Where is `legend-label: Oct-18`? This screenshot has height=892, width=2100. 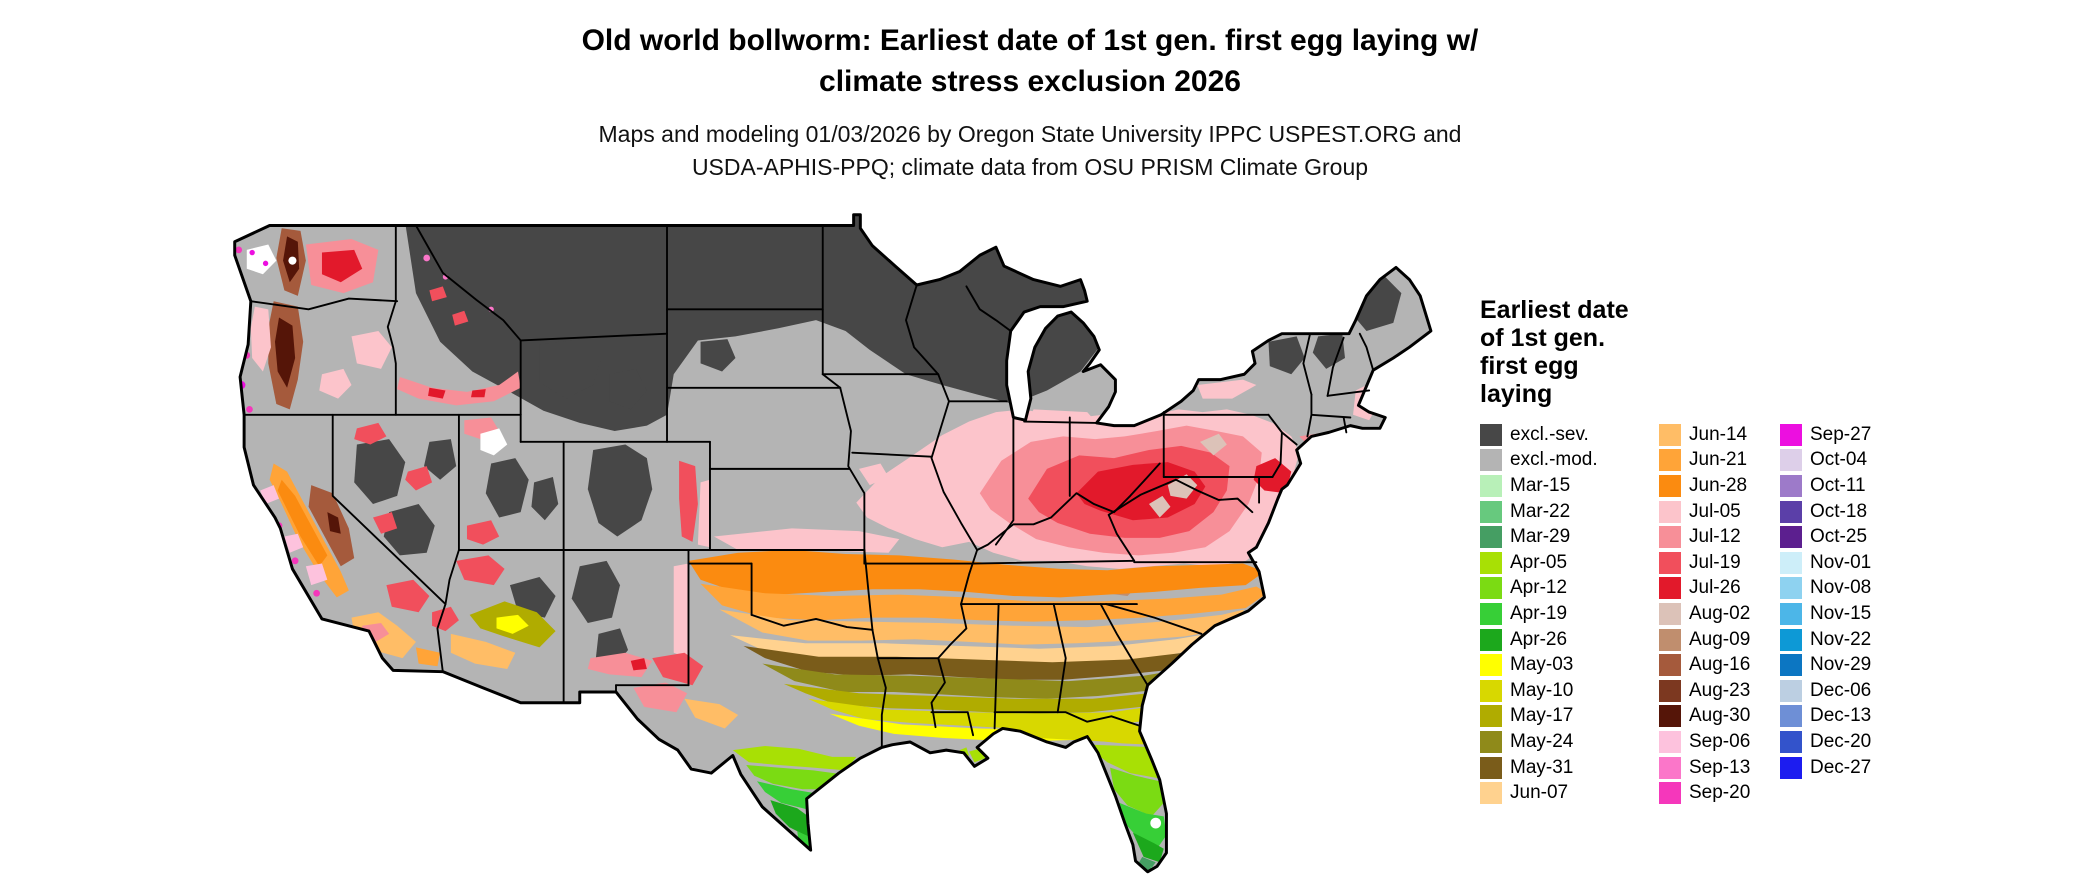 legend-label: Oct-18 is located at coordinates (1839, 511).